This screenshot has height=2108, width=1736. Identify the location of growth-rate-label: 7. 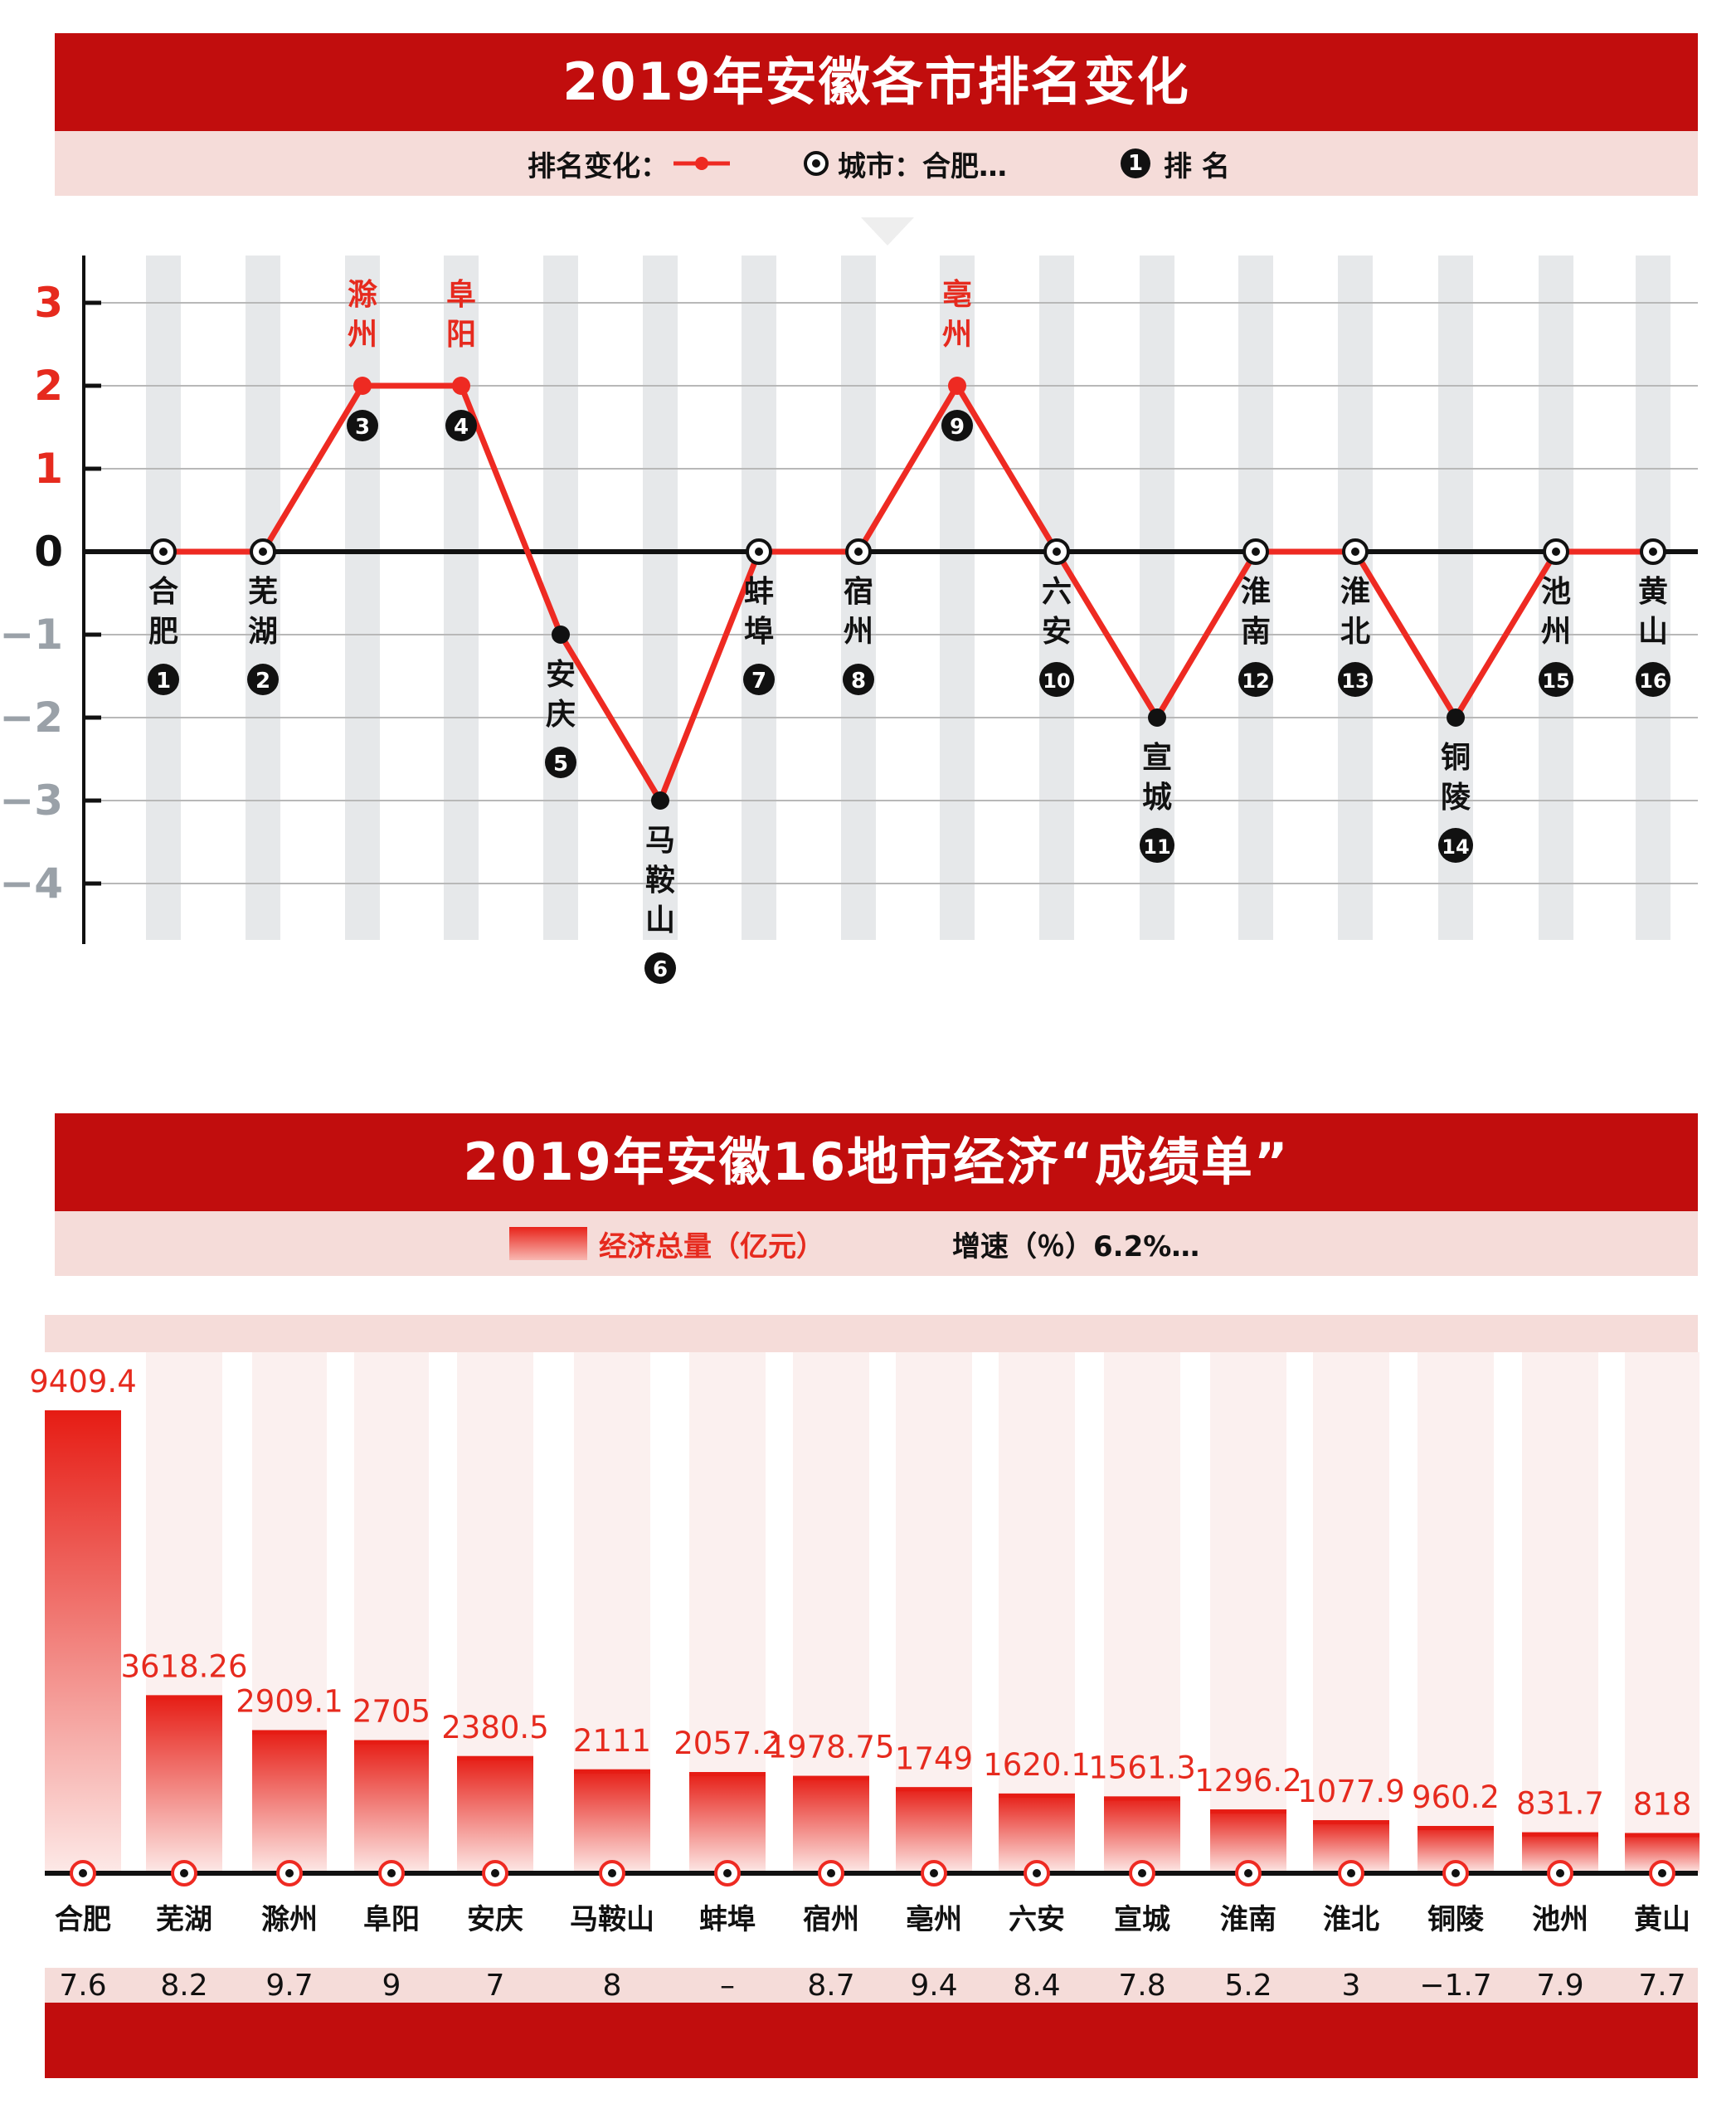
(495, 1986).